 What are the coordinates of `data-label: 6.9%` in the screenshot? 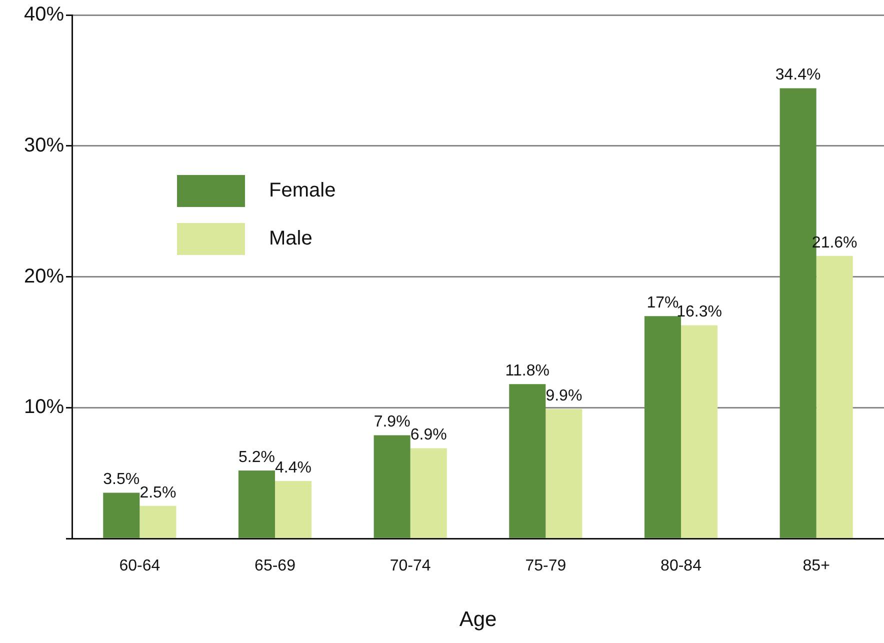 It's located at (428, 435).